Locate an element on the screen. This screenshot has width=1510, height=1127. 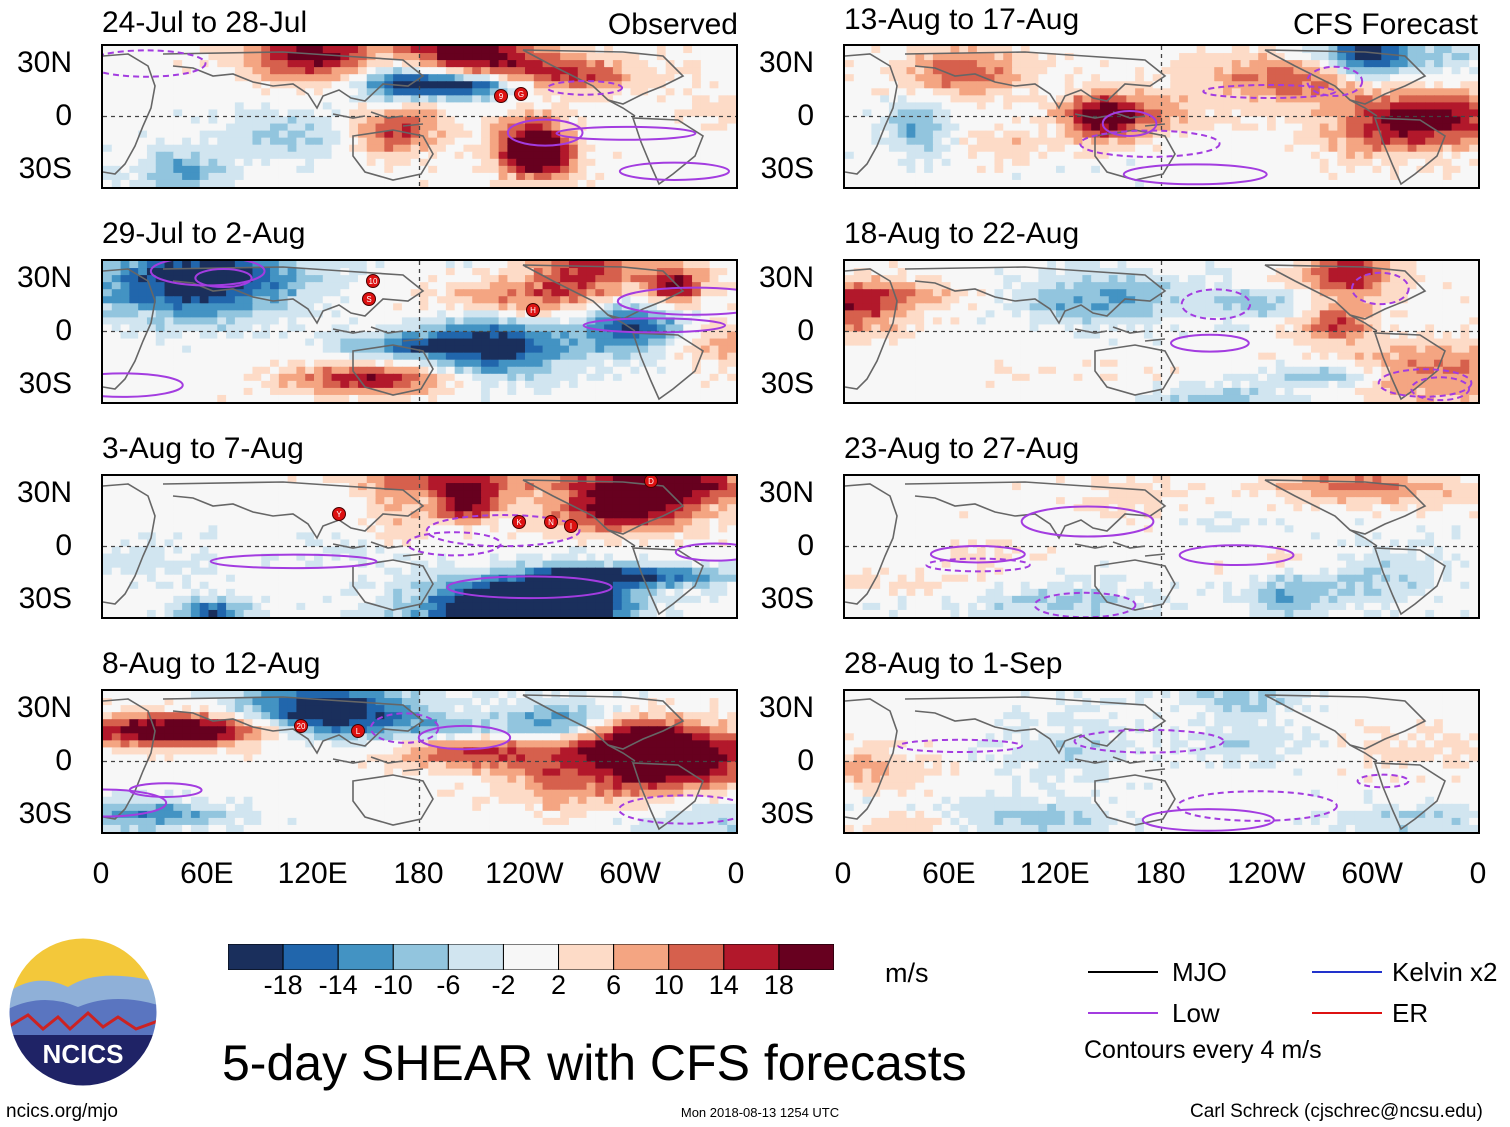
colorbar-tick-label: -14 is located at coordinates (338, 985).